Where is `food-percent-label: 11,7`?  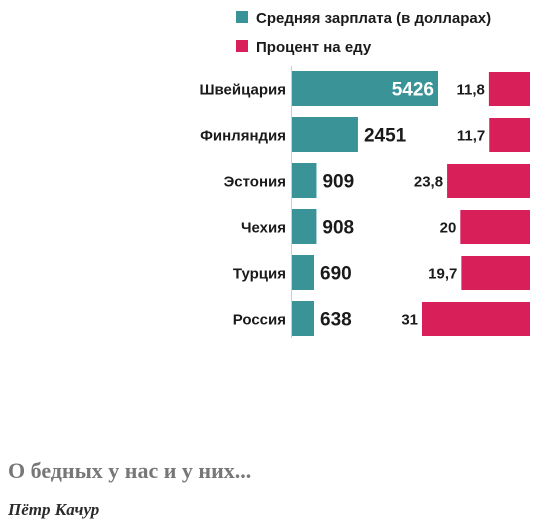 food-percent-label: 11,7 is located at coordinates (471, 136).